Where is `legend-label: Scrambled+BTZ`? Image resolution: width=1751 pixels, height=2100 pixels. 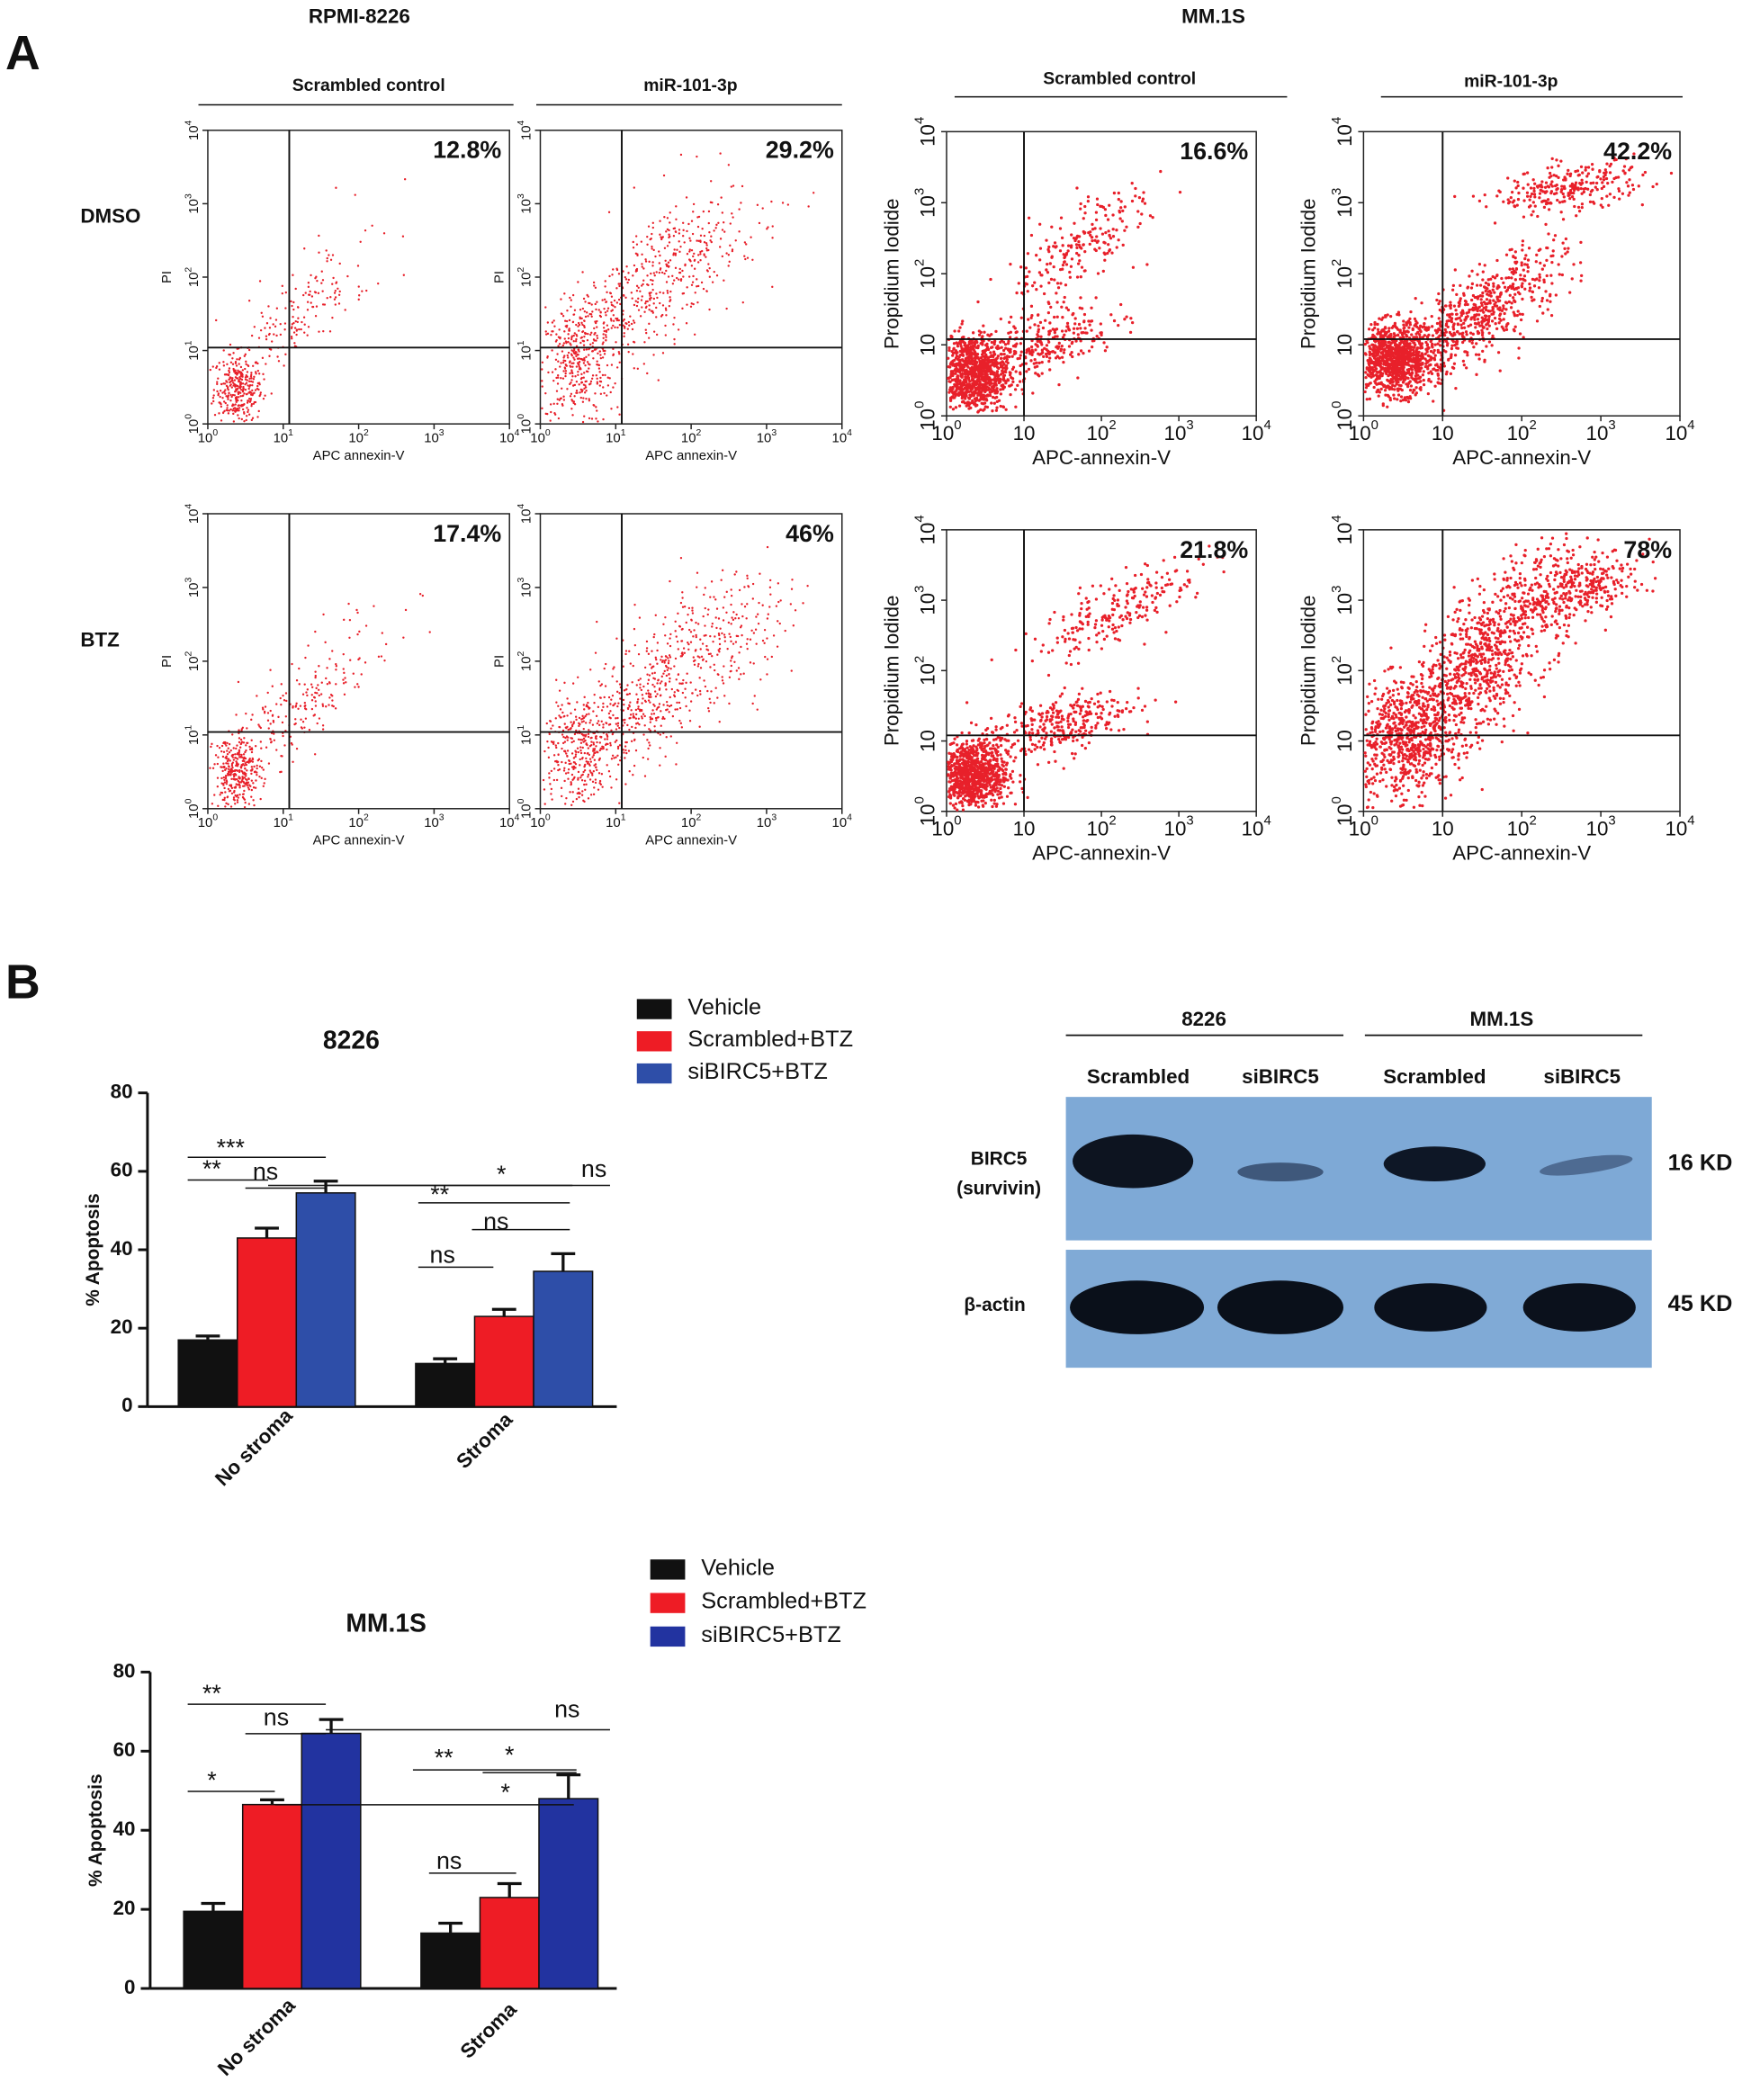 legend-label: Scrambled+BTZ is located at coordinates (784, 1601).